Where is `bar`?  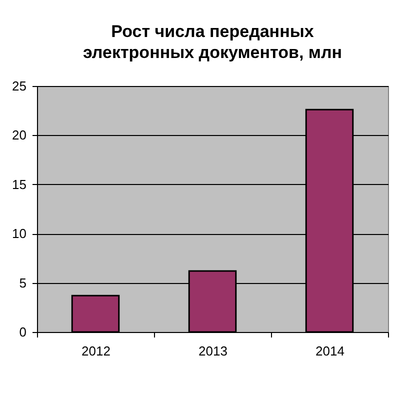
bar is located at coordinates (95, 313).